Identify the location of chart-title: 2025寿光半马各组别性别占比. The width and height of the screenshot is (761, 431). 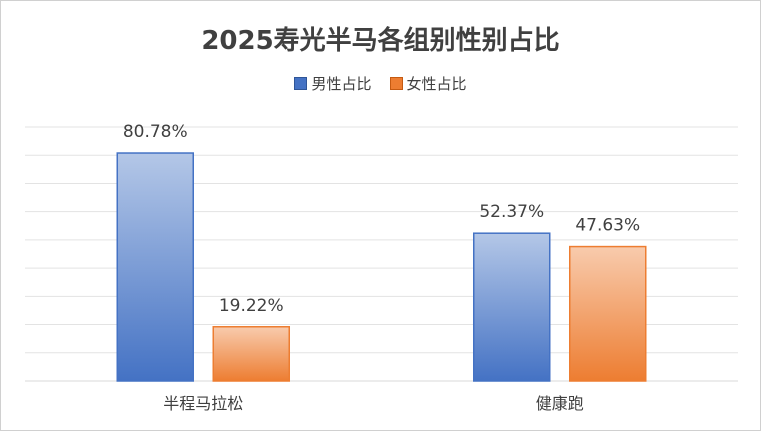
(380, 41).